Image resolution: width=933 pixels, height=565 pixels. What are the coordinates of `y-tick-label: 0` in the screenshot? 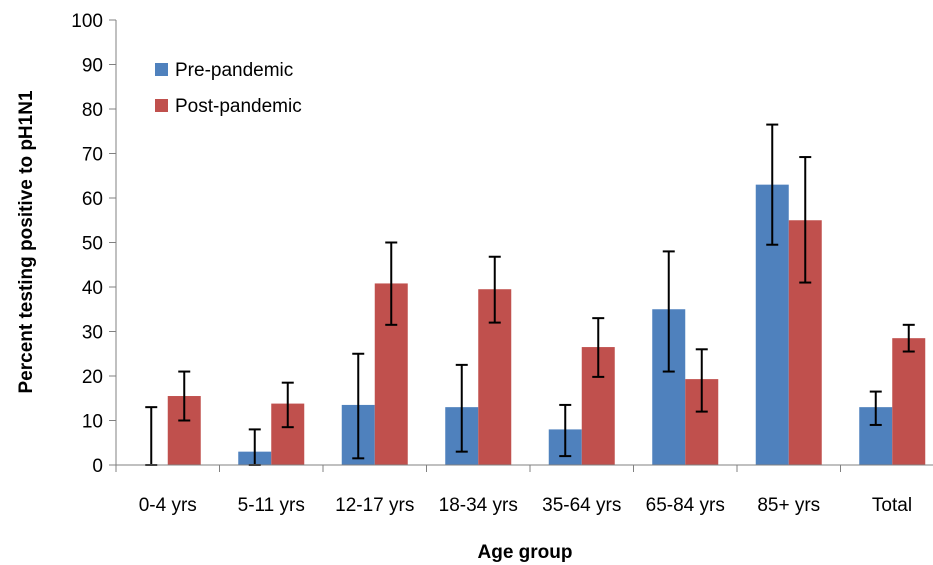 It's located at (97, 466).